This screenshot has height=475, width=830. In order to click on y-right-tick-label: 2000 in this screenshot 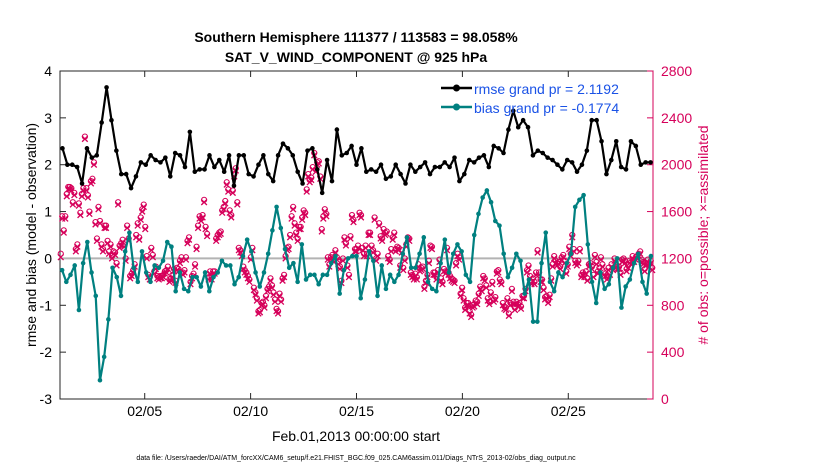, I will do `click(676, 165)`.